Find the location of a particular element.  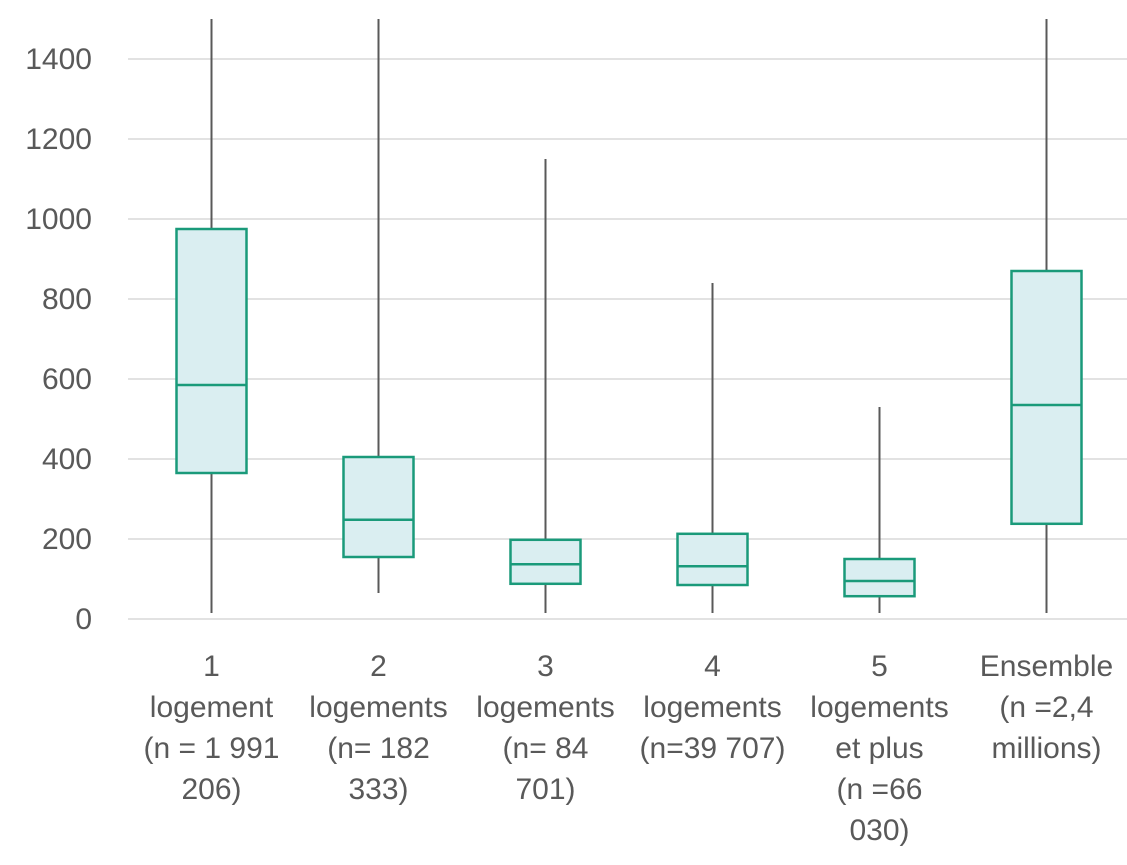

x-label-line: Ensemble is located at coordinates (1046, 666).